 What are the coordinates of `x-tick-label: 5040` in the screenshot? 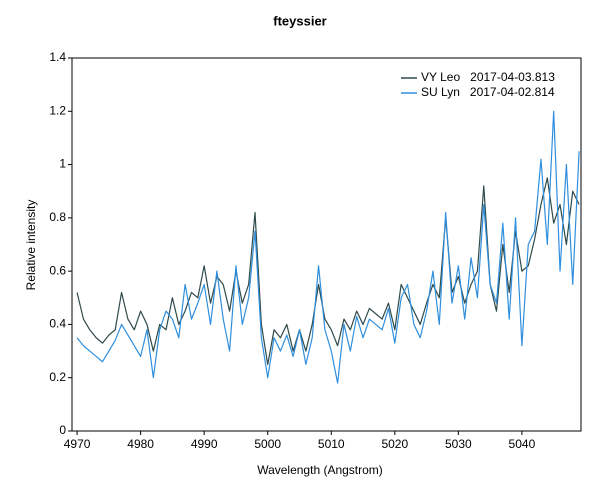 It's located at (522, 444).